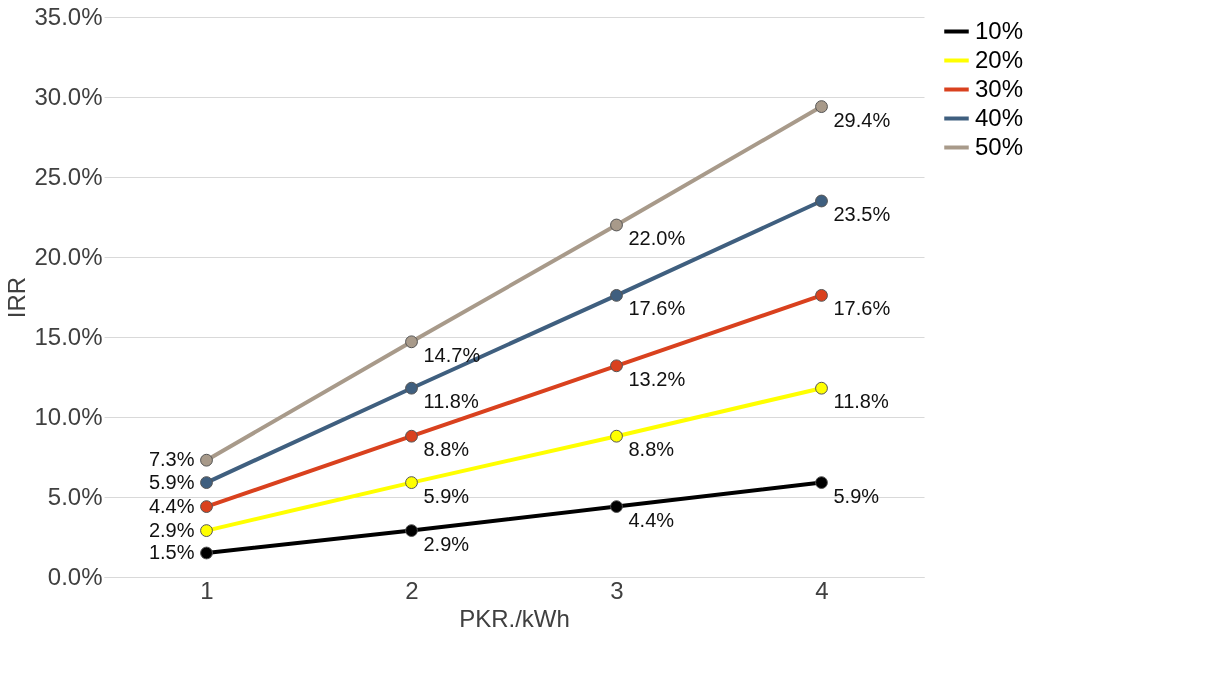  What do you see at coordinates (657, 378) in the screenshot?
I see `data-label: 13.2%` at bounding box center [657, 378].